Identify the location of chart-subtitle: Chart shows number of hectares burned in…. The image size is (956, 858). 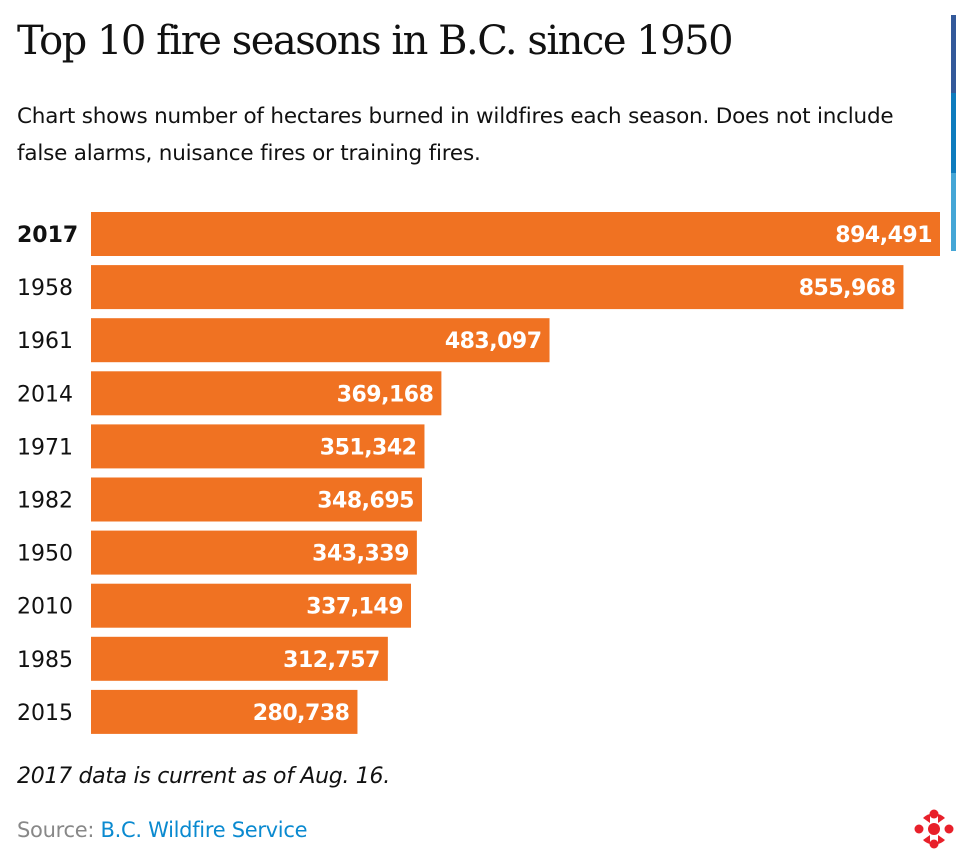
(455, 135).